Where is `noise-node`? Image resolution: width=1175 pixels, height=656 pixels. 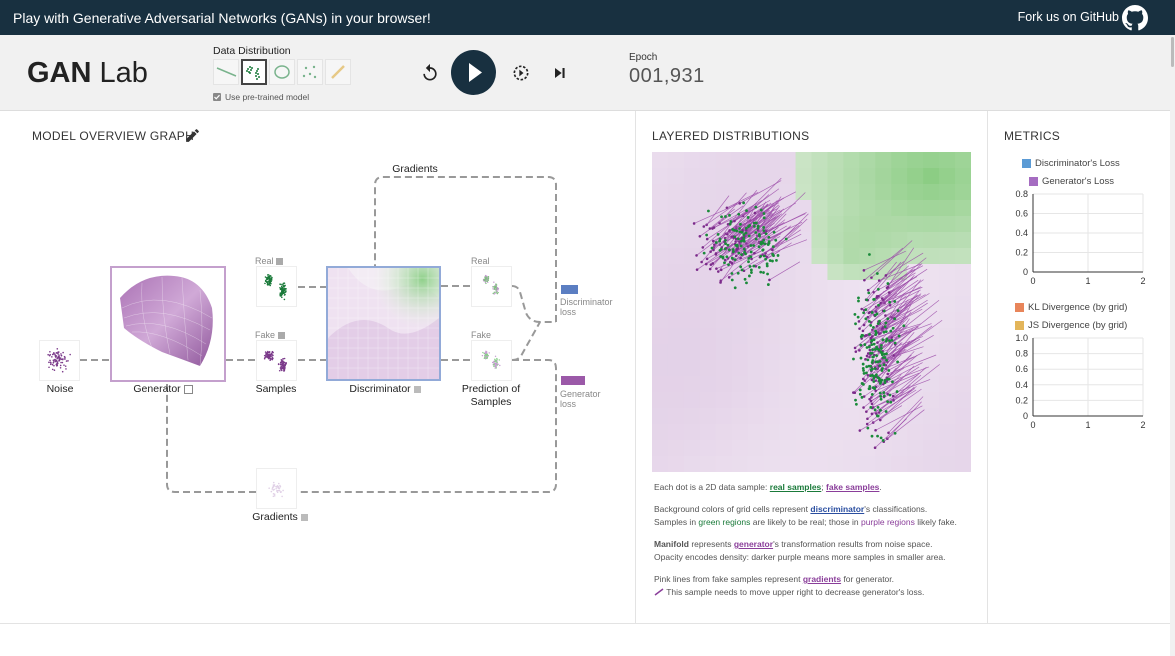 noise-node is located at coordinates (59, 360).